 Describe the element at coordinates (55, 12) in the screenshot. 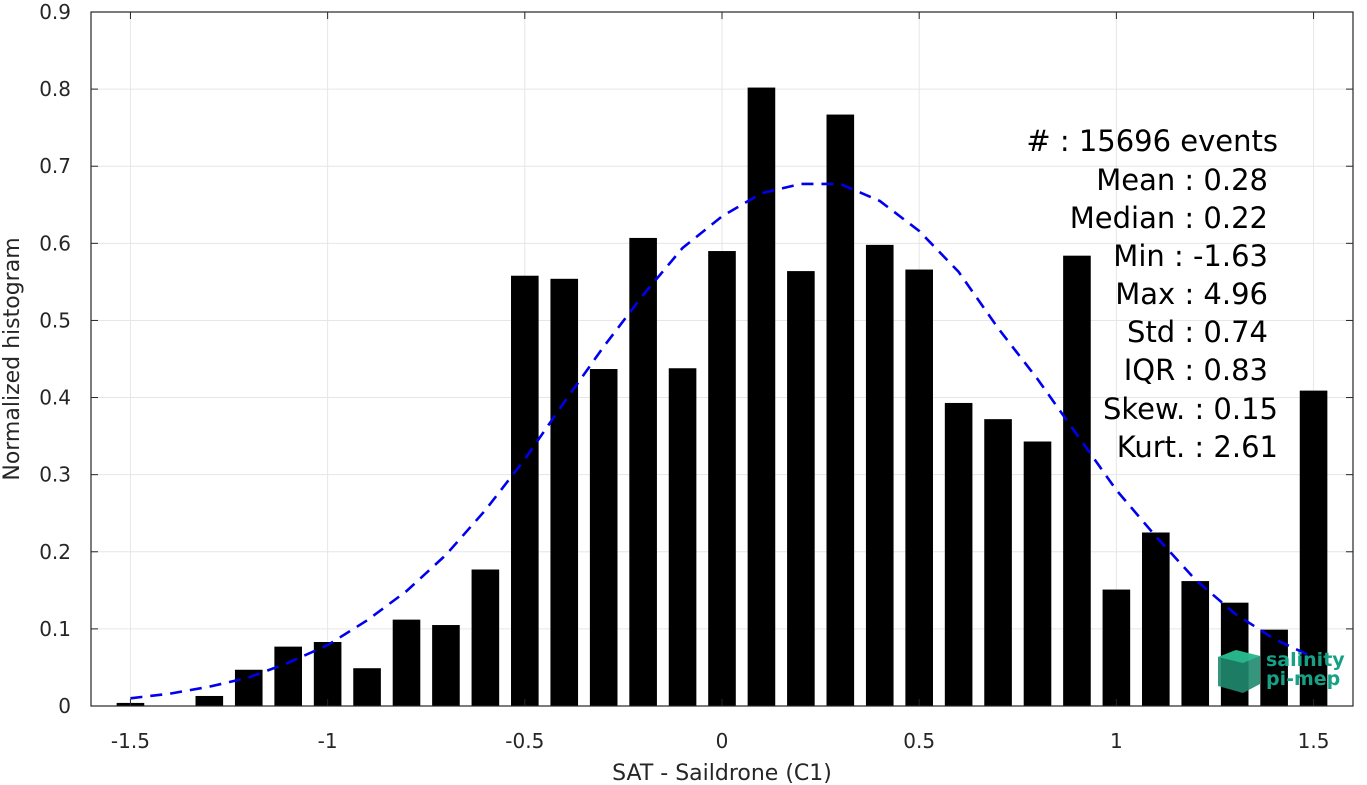

I see `y-tick-label: 0.9` at that location.